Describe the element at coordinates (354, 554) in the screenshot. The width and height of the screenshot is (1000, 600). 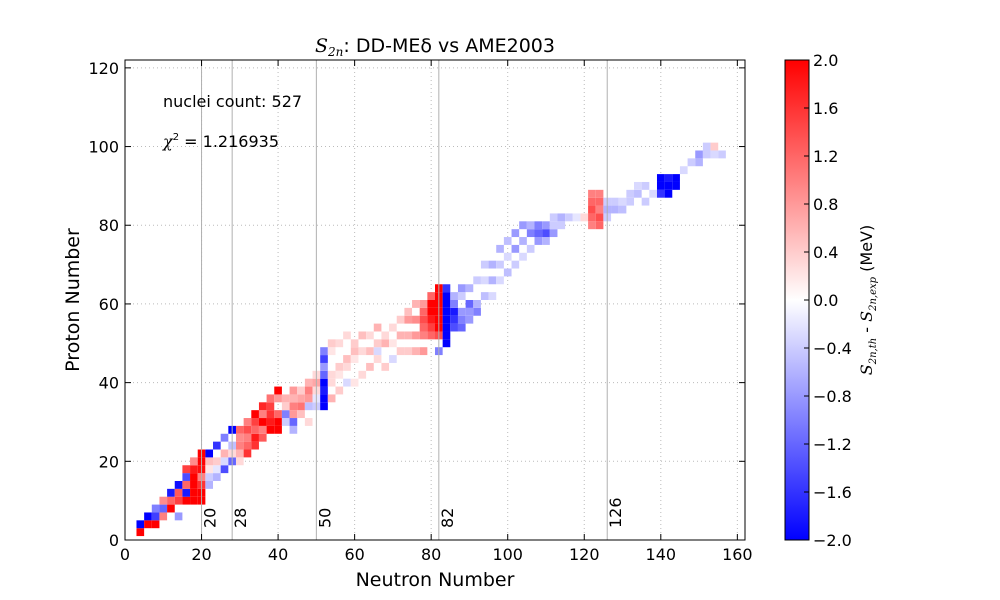
I see `x-tick-label: 60` at that location.